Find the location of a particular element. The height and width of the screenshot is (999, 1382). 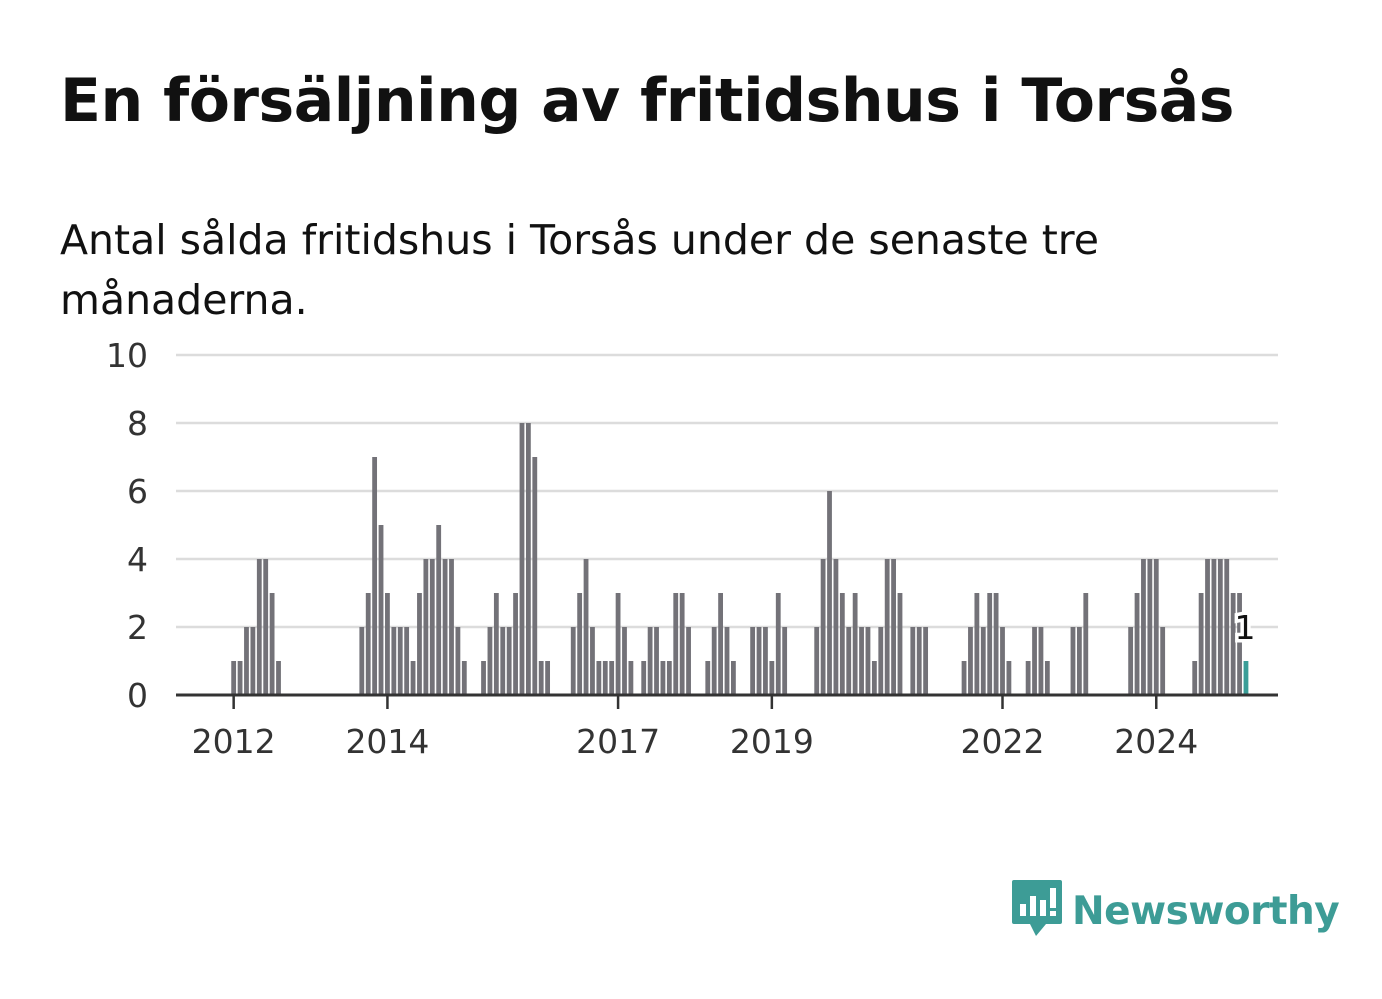

x-tick-label: 2022 is located at coordinates (1003, 741).